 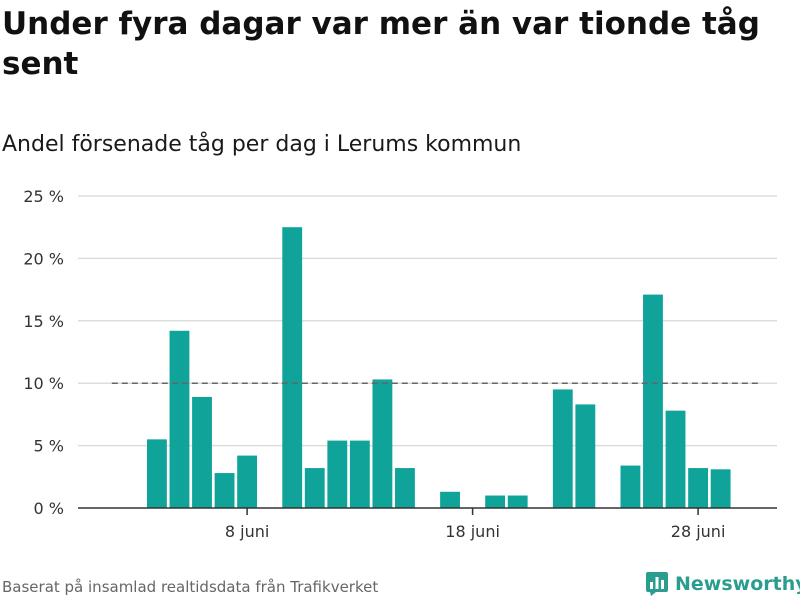 I want to click on x-axis-tick-labels: 8 juni 18 juni 28 juni, so click(x=475, y=524).